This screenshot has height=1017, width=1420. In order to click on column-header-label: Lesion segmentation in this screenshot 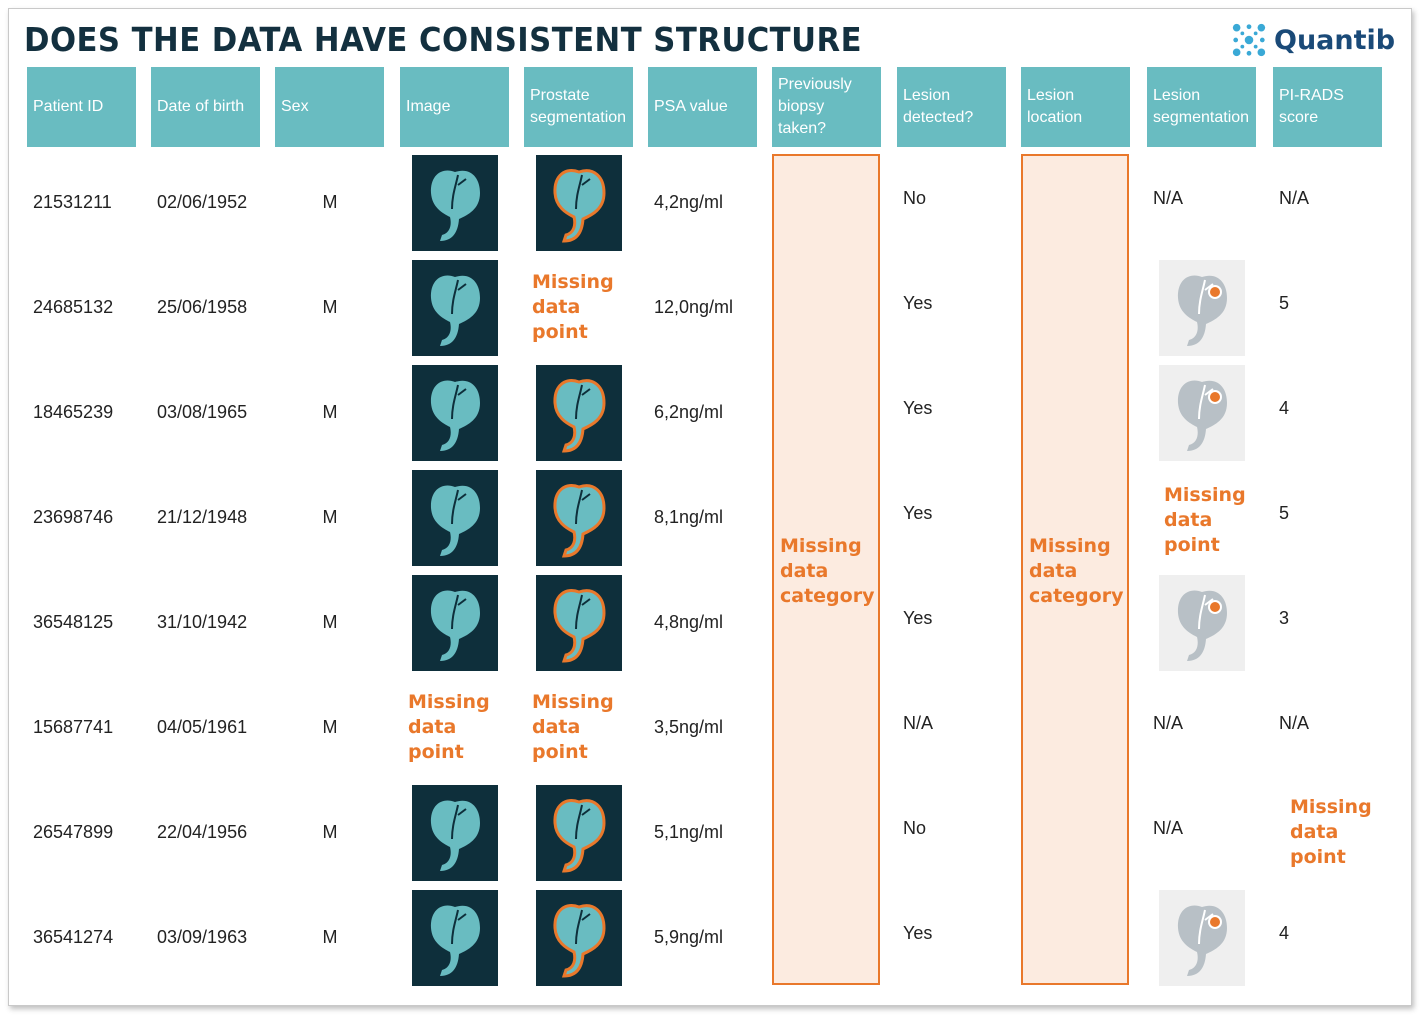, I will do `click(1201, 107)`.